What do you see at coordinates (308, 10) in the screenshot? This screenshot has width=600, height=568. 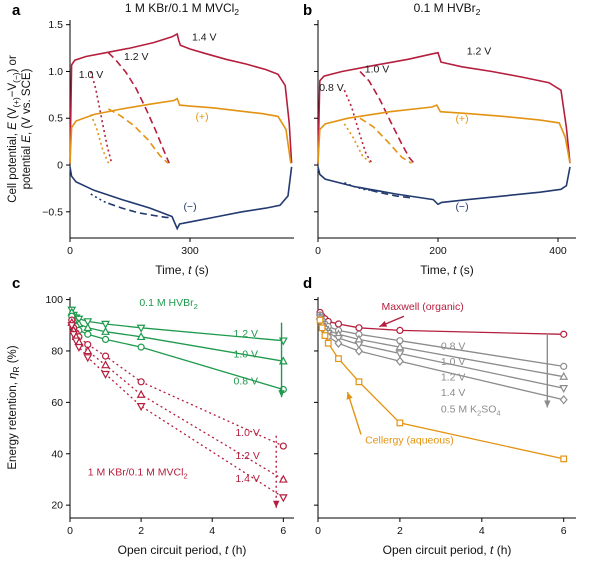 I see `panel-label-b: b` at bounding box center [308, 10].